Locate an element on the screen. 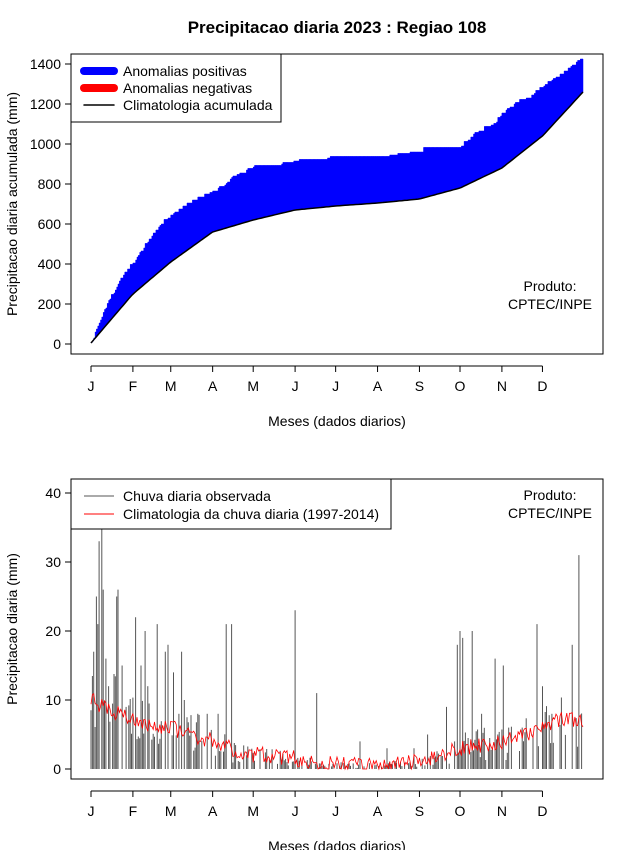 The width and height of the screenshot is (640, 850). legend-label: Climatologia acumulada is located at coordinates (198, 105).